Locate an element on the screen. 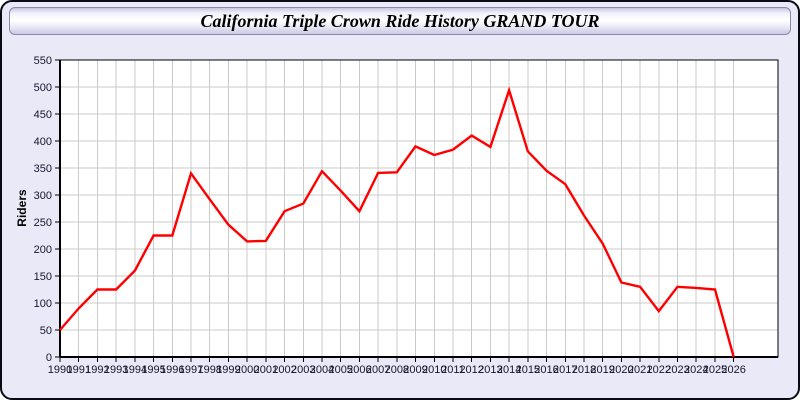 This screenshot has height=400, width=800. x-tick-label: 2003 is located at coordinates (303, 370).